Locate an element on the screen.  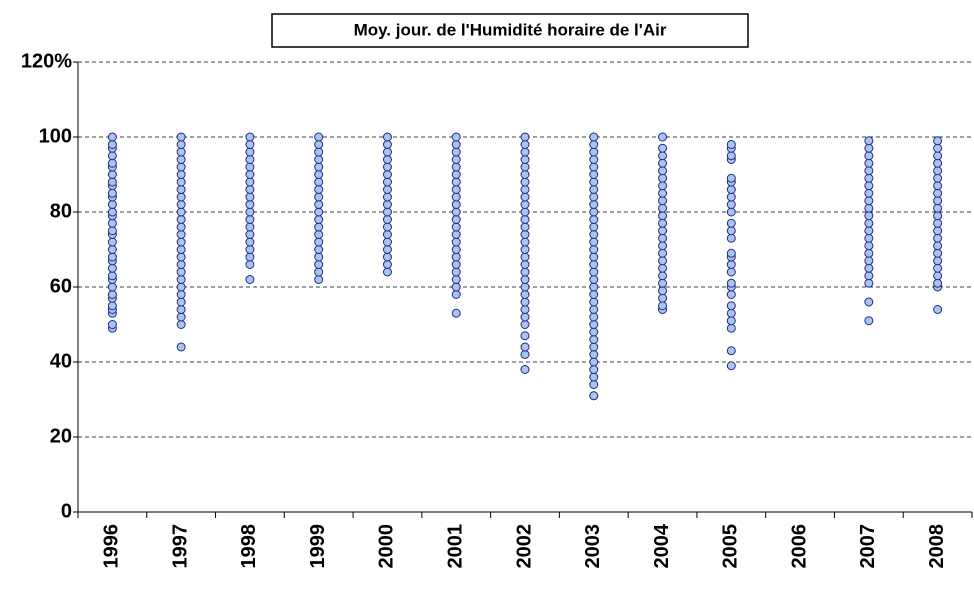
x-tick-label: 2008 is located at coordinates (937, 546).